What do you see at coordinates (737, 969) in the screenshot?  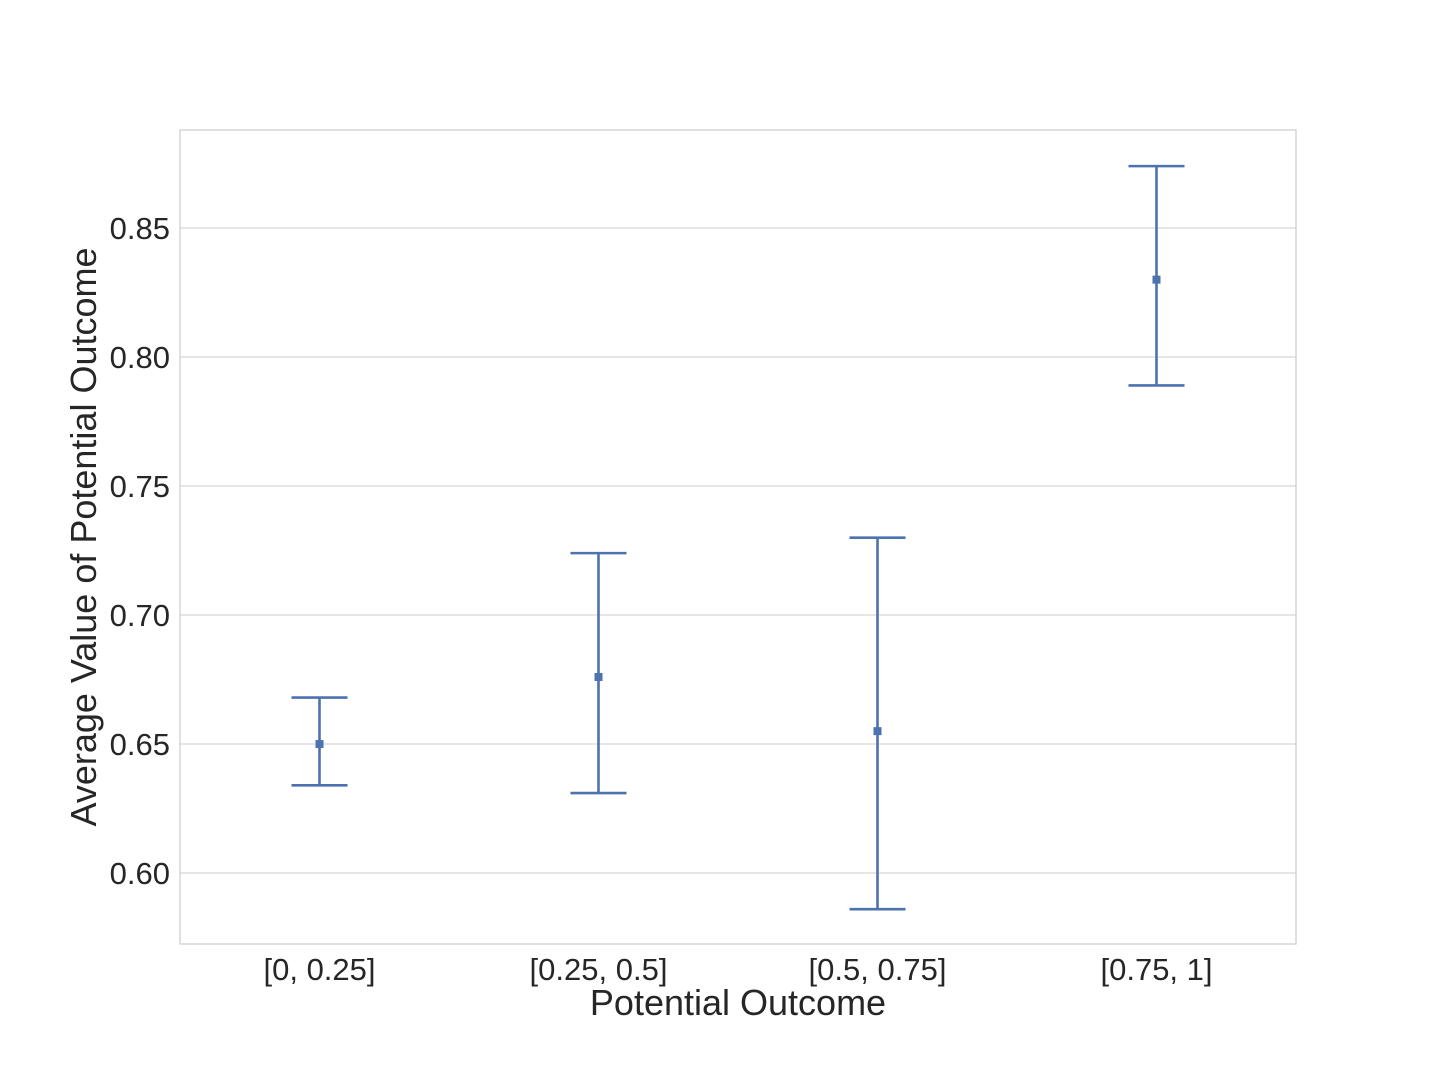 I see `x-tick-labels: [0, 0.25] [0.25, 0.5] [0.5, 0.75] [0.75, 1]` at bounding box center [737, 969].